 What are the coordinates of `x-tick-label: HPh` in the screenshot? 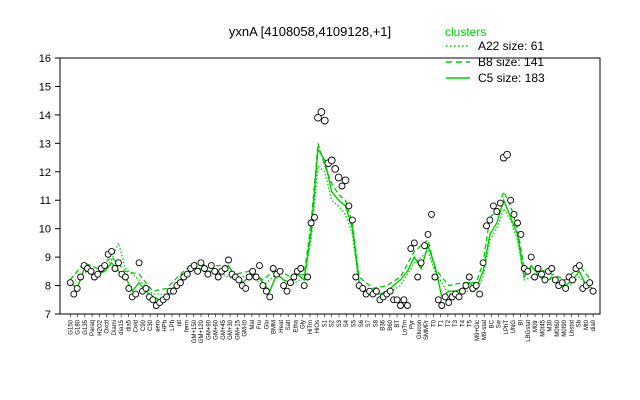 It's located at (166, 326).